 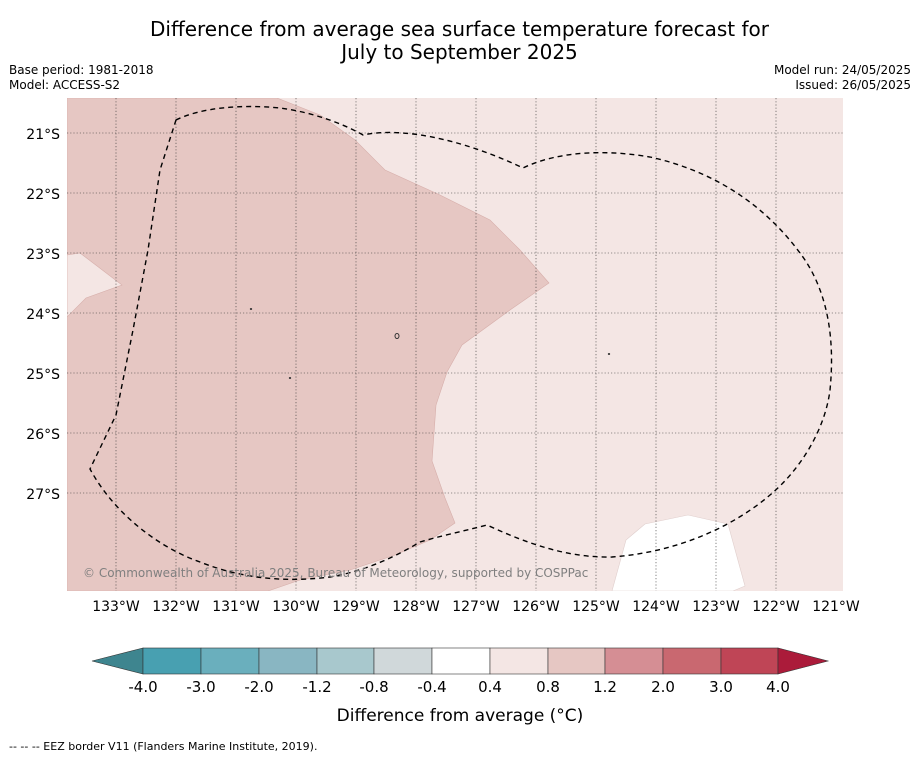 What do you see at coordinates (459, 52) in the screenshot?
I see `title-line-2: July to September 2025` at bounding box center [459, 52].